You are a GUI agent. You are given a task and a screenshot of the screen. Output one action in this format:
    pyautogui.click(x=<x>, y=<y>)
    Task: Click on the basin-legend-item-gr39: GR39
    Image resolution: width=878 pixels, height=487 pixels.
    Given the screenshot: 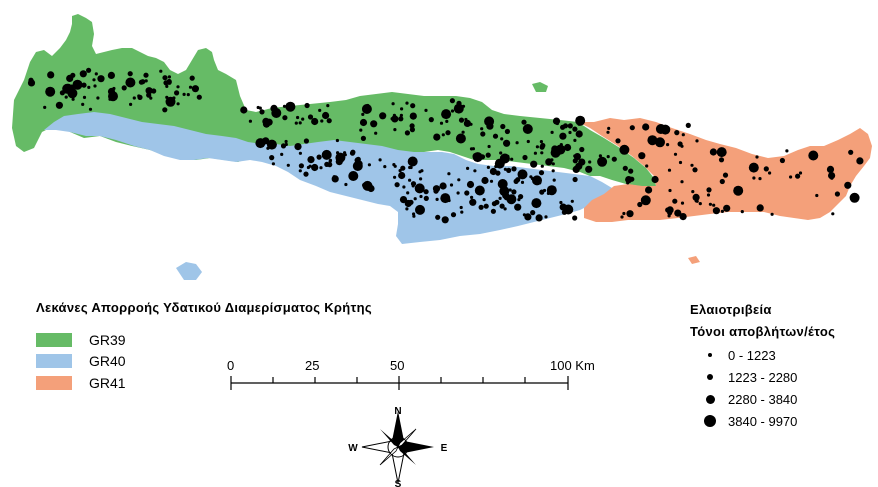 What is the action you would take?
    pyautogui.click(x=81, y=340)
    